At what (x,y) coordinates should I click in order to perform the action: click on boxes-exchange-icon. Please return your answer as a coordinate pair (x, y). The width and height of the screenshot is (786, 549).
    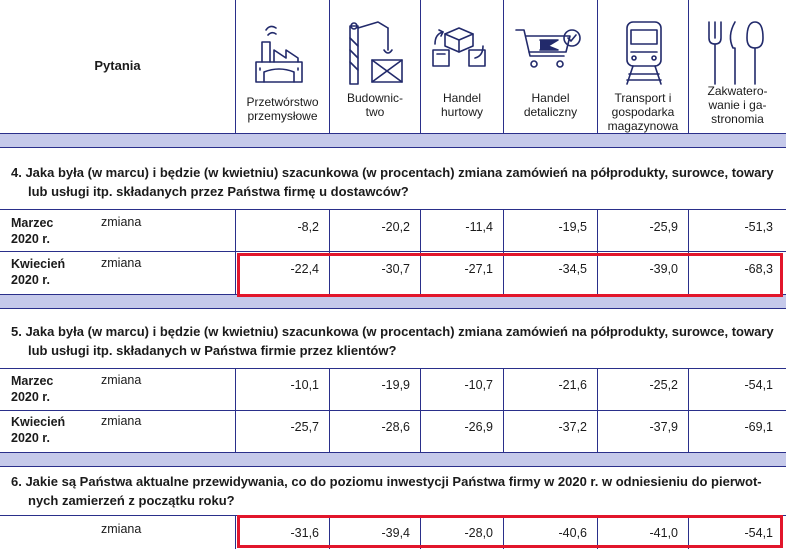
    Looking at the image, I should click on (459, 47).